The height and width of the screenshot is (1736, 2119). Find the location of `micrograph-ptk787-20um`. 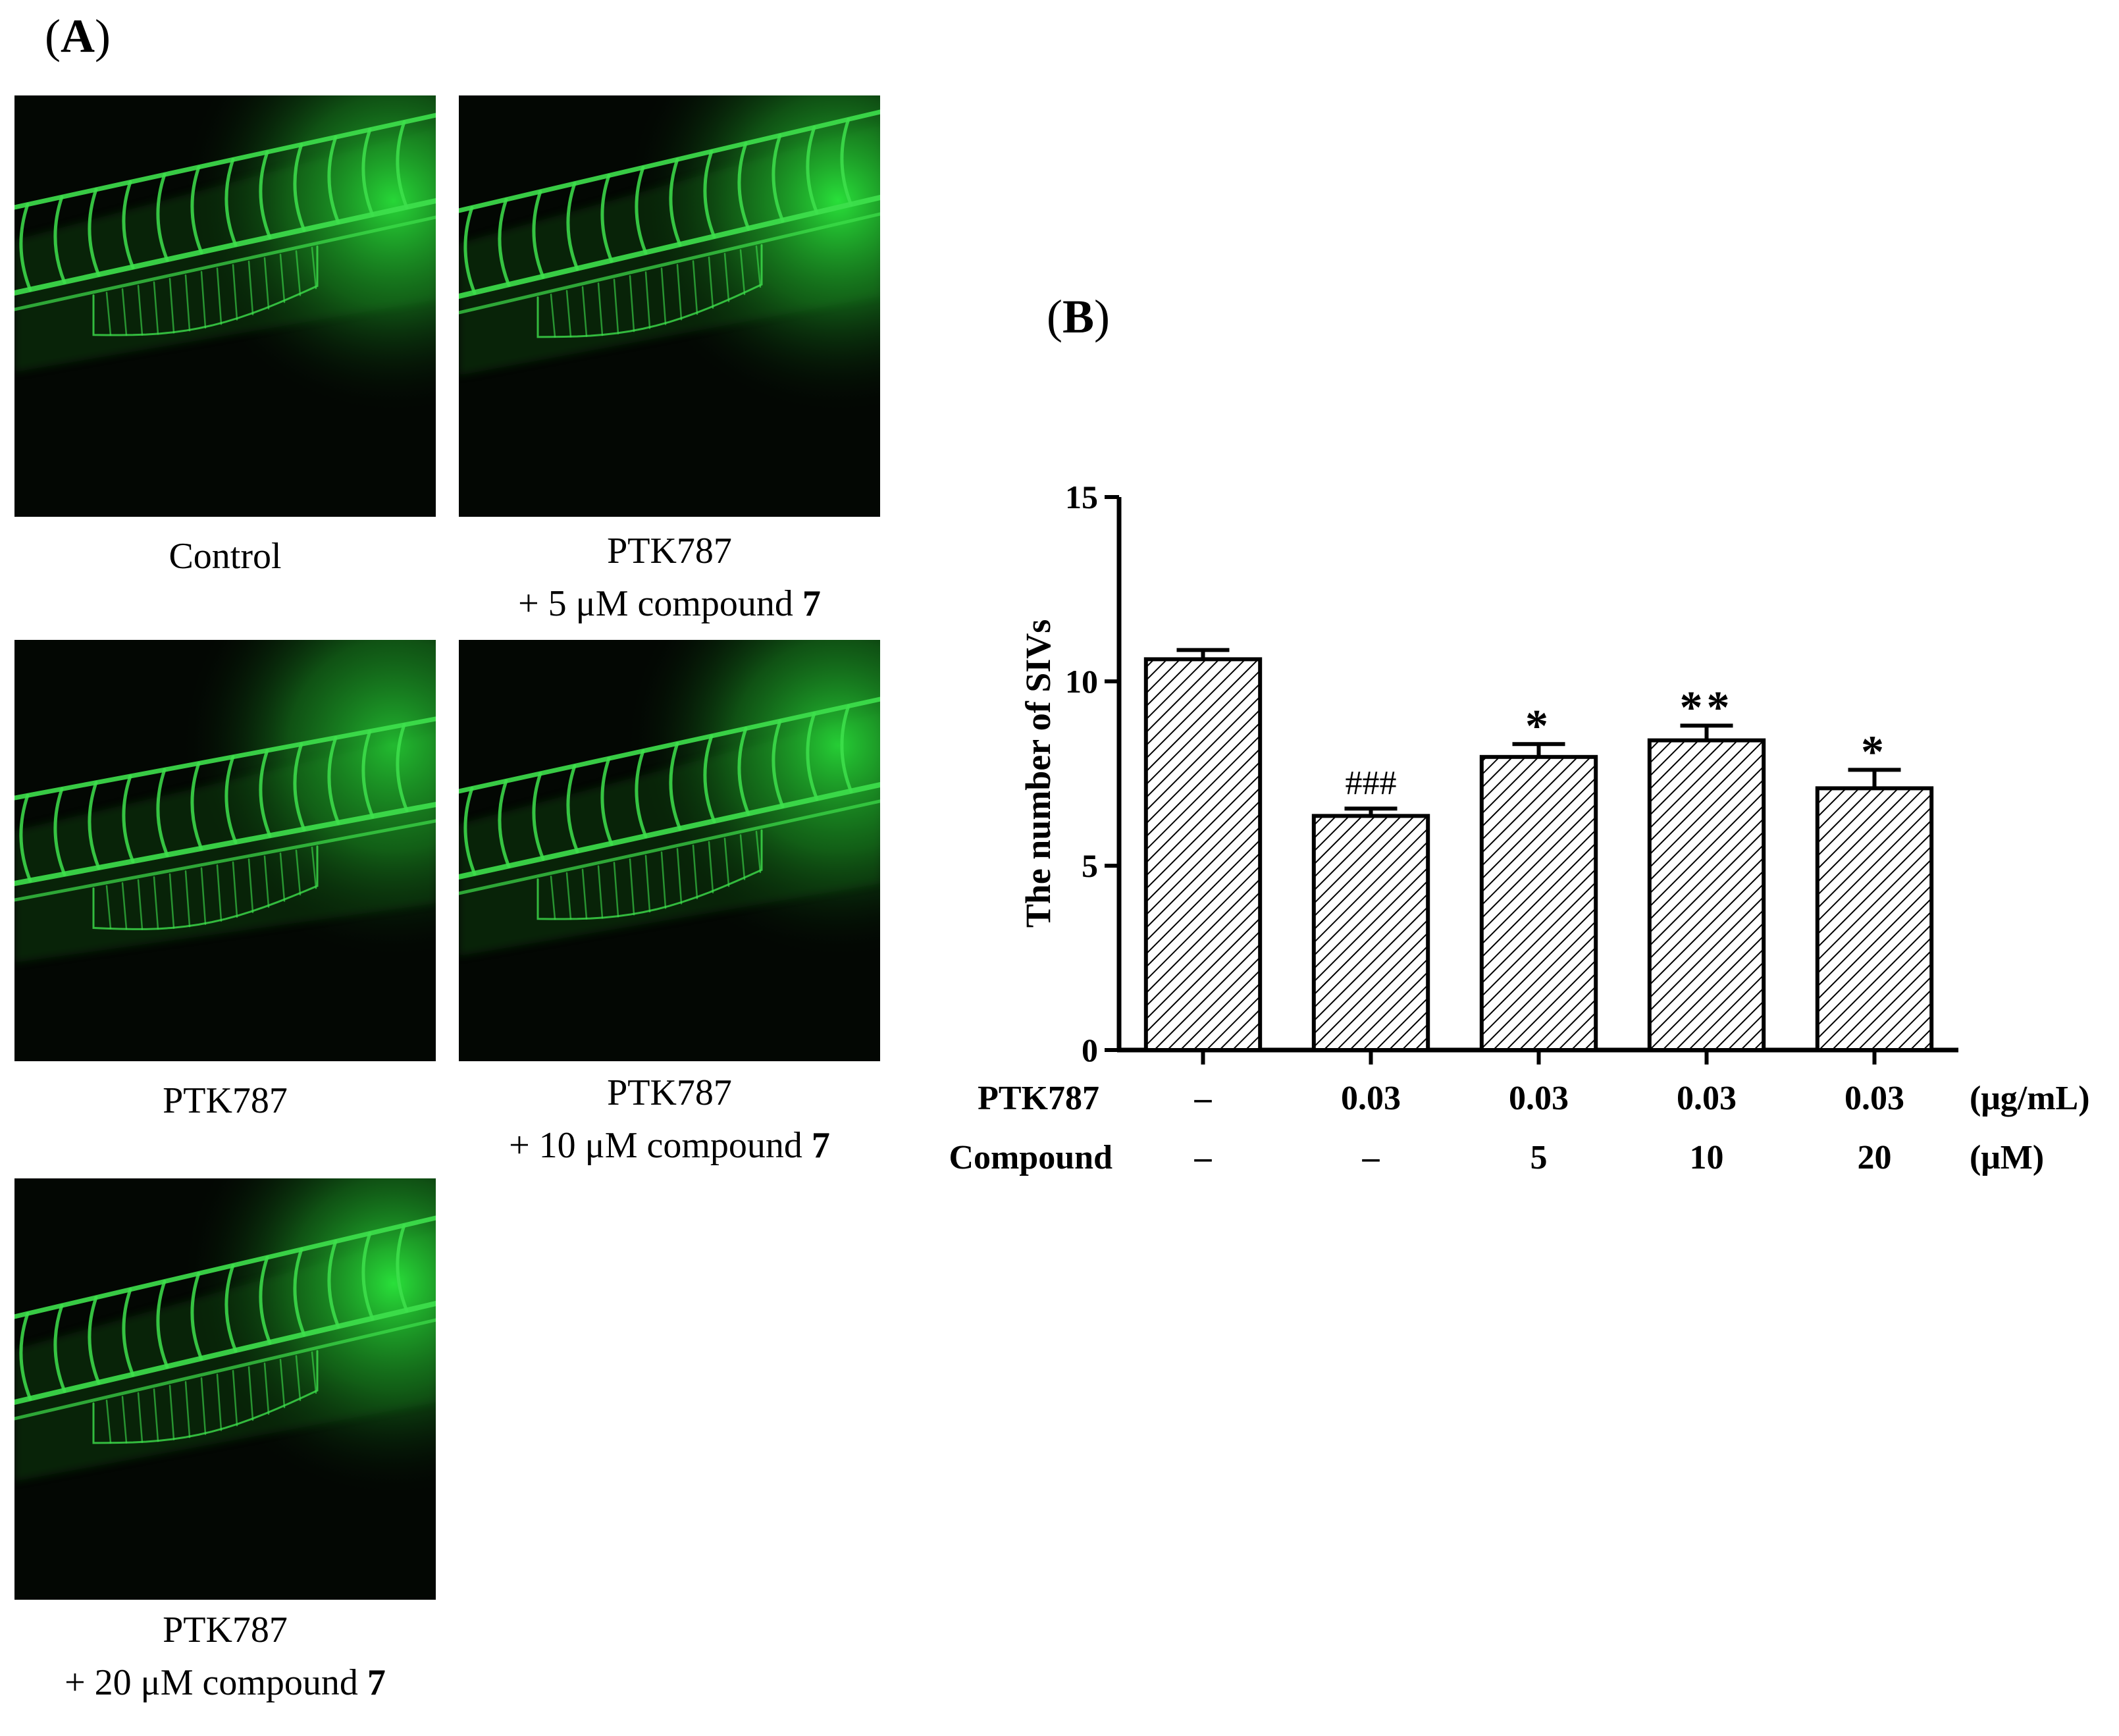

micrograph-ptk787-20um is located at coordinates (225, 1389).